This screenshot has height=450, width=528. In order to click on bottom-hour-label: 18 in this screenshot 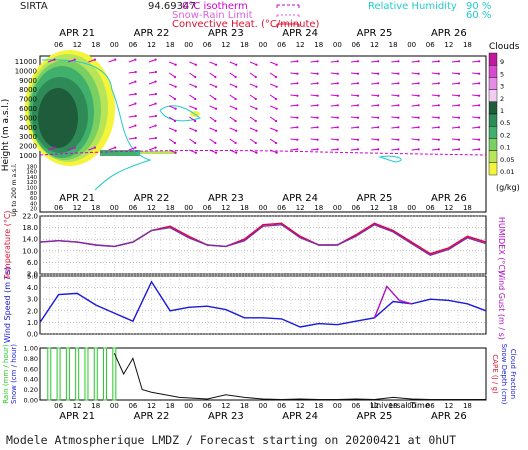, I will do `click(467, 406)`.